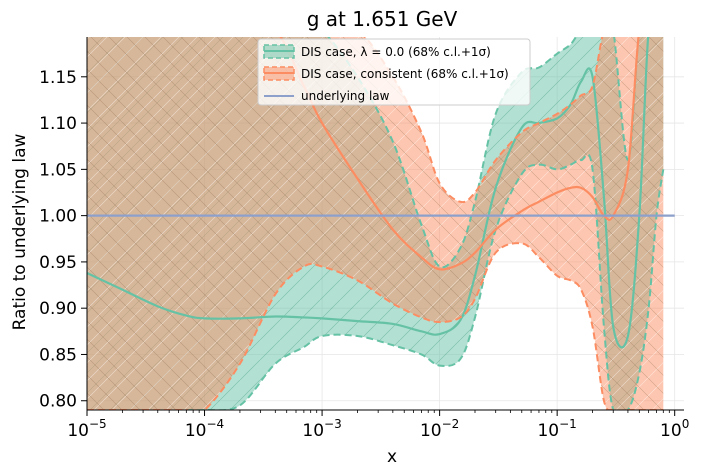 Image resolution: width=709 pixels, height=476 pixels. Describe the element at coordinates (58, 309) in the screenshot. I see `y-tick-label: 0.90` at that location.